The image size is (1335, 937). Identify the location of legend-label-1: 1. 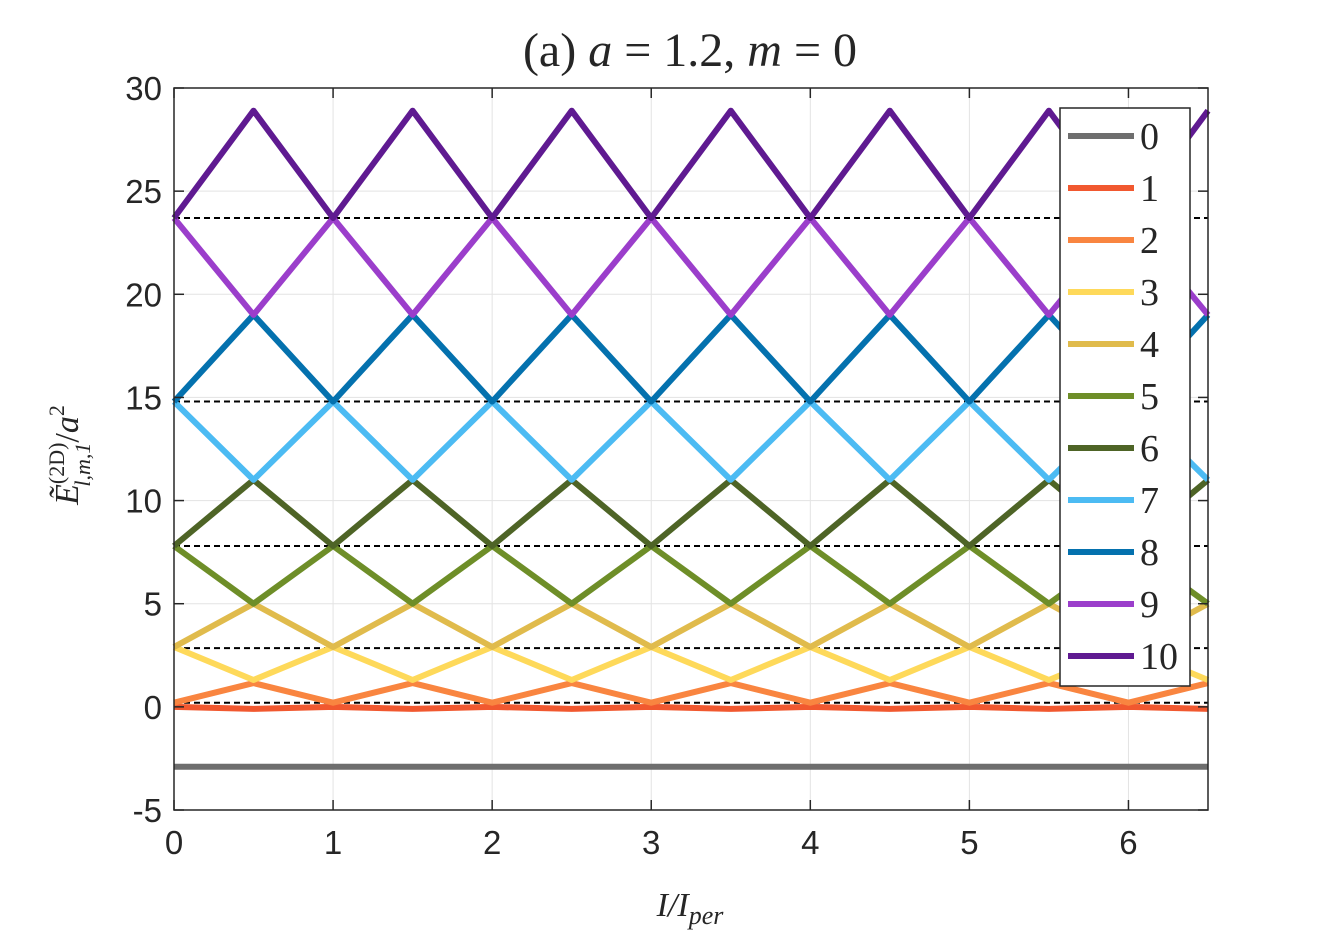
(1149, 189).